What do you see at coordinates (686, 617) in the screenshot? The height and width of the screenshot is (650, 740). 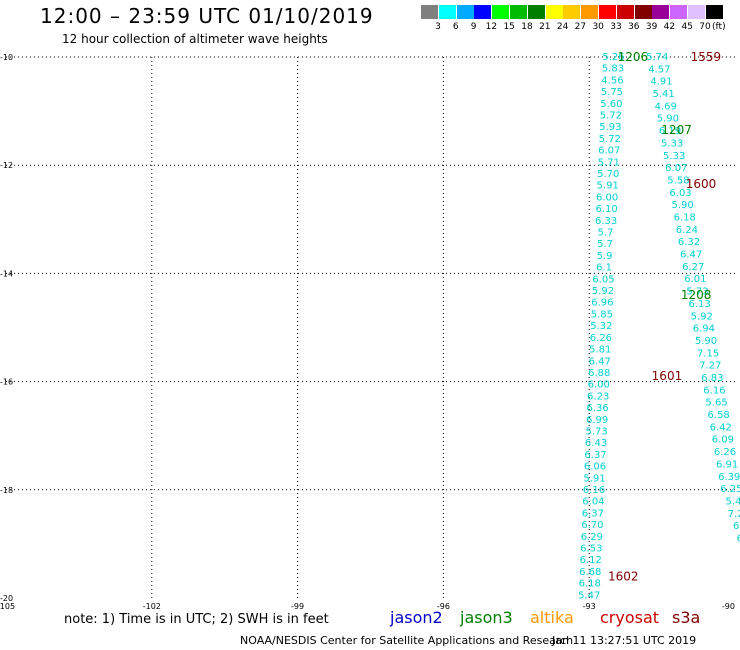 I see `sat-s3a-label: s3a` at bounding box center [686, 617].